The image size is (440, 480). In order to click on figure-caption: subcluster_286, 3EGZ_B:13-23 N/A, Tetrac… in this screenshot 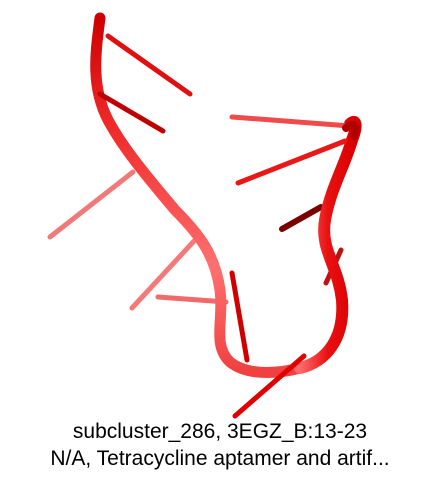, I will do `click(220, 445)`.